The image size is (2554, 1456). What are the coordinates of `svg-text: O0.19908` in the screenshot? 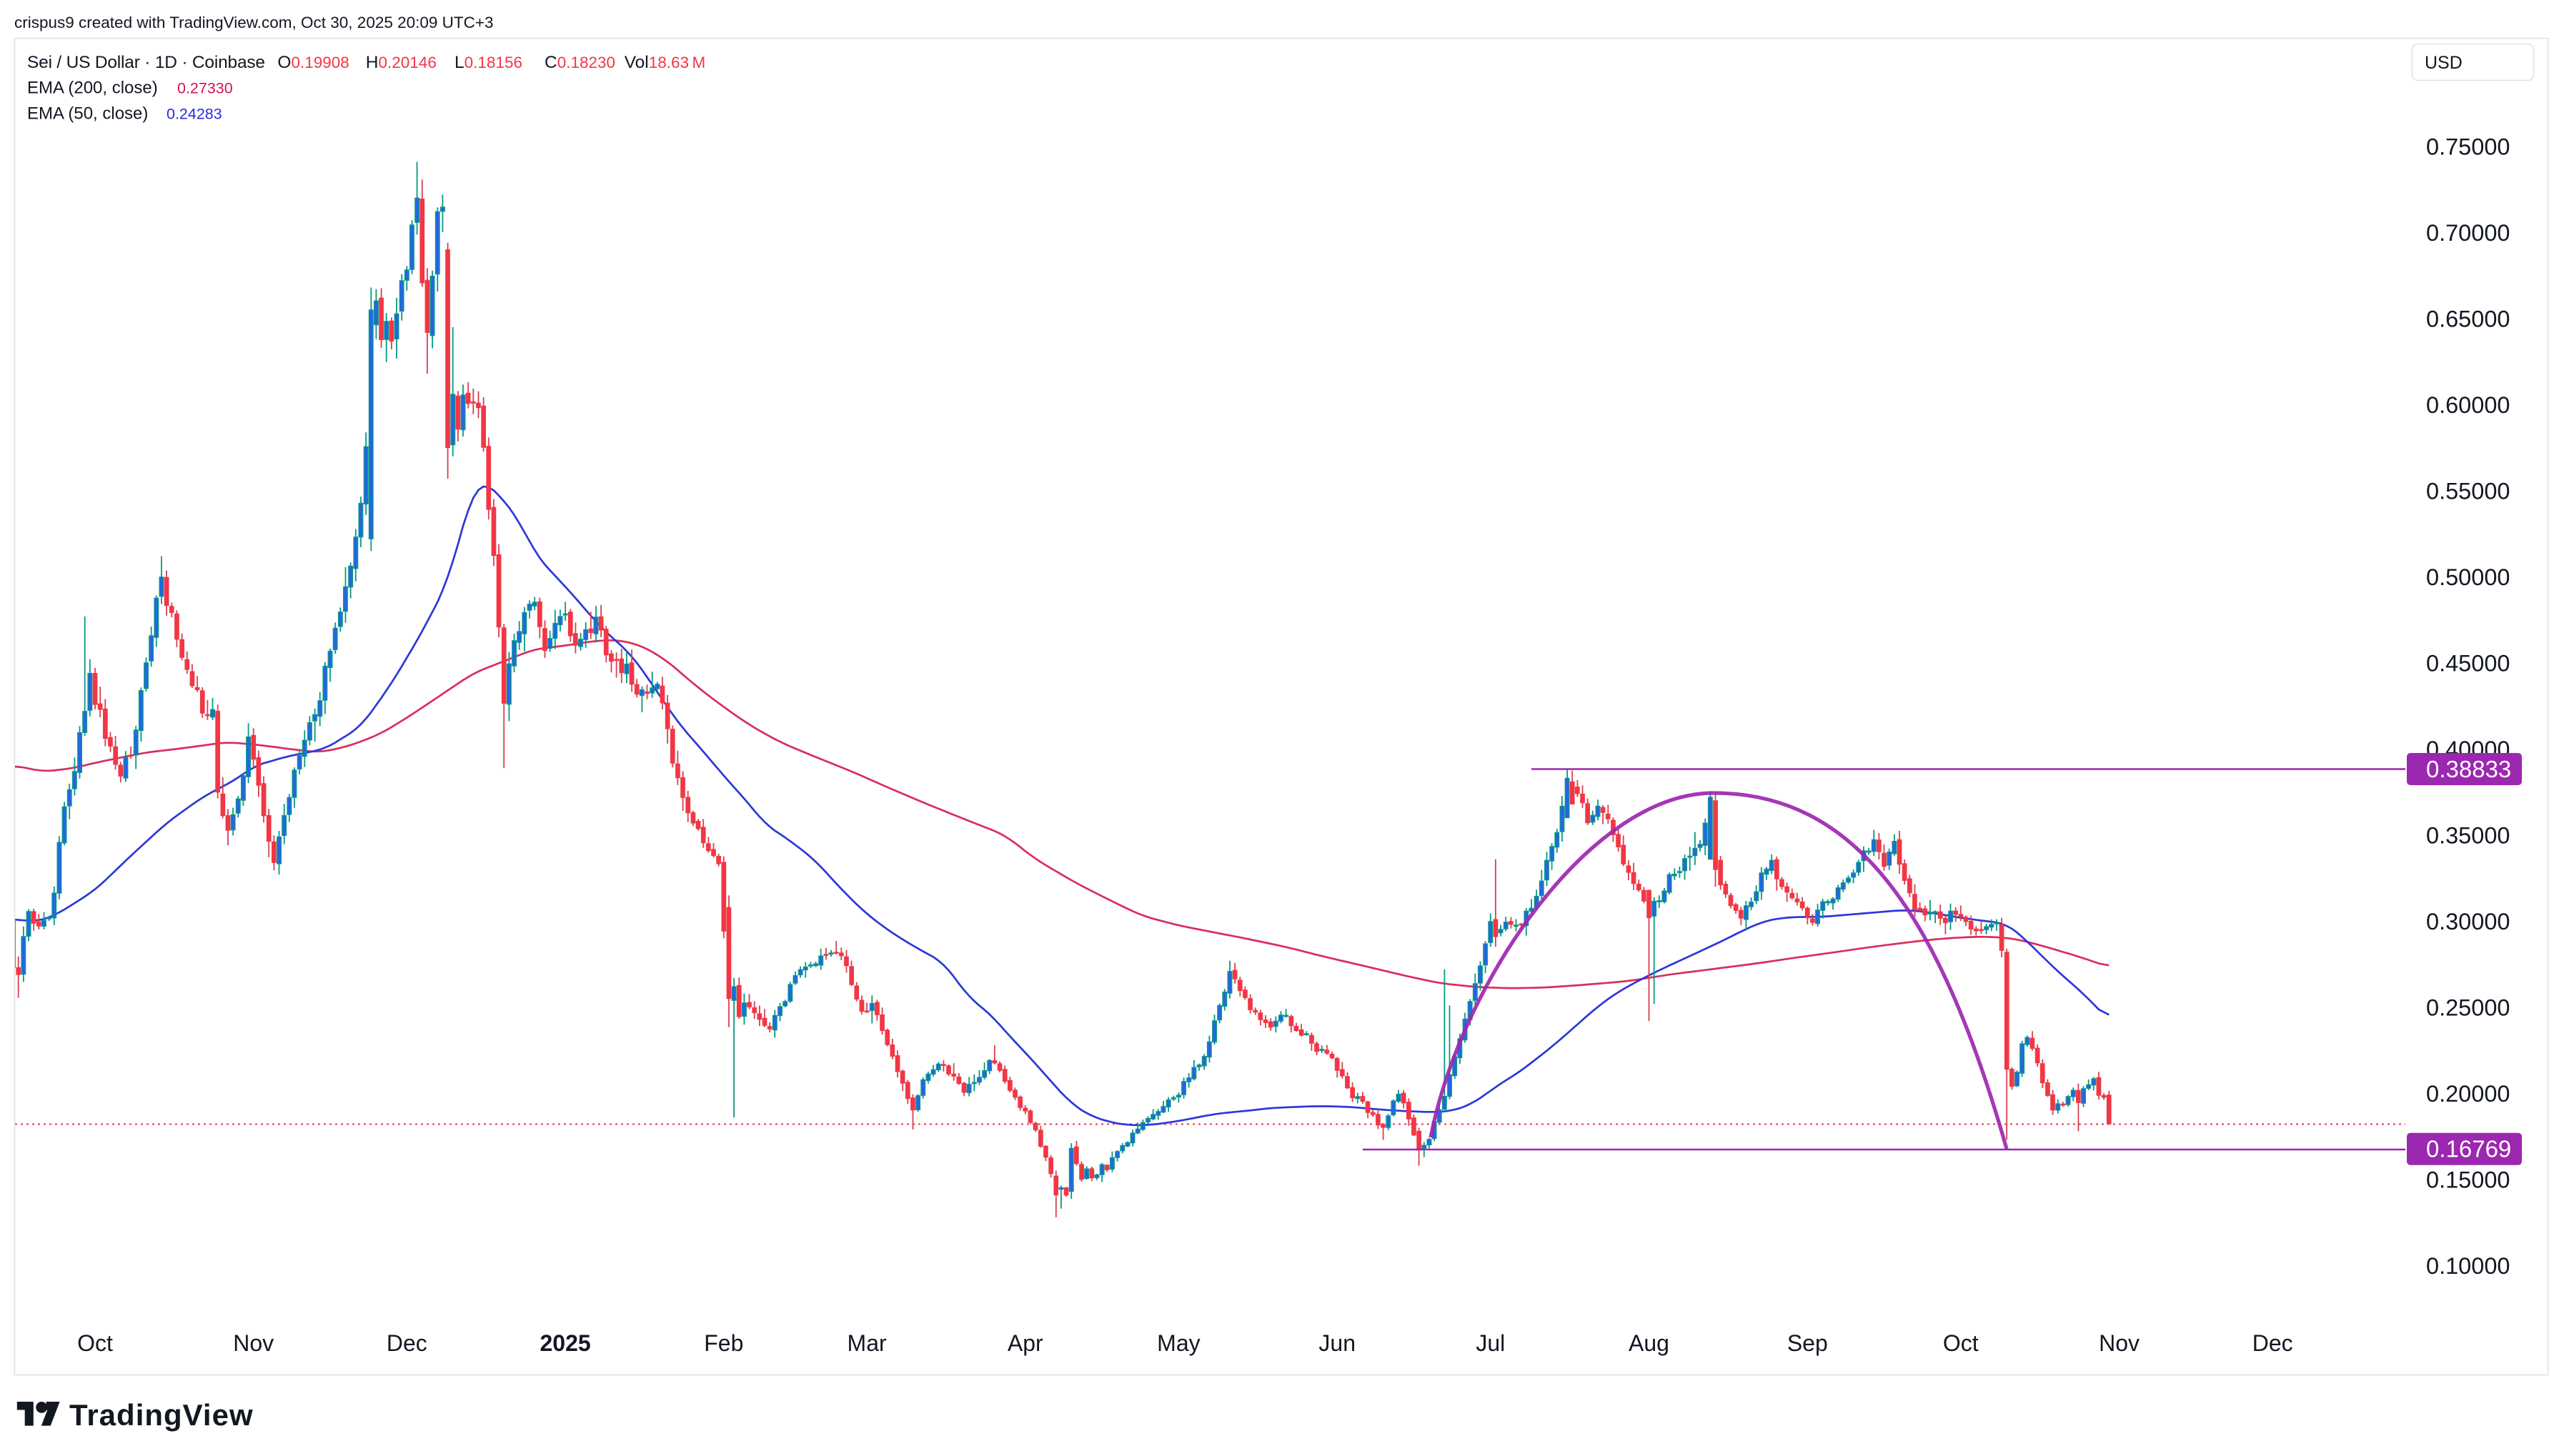 It's located at (313, 62).